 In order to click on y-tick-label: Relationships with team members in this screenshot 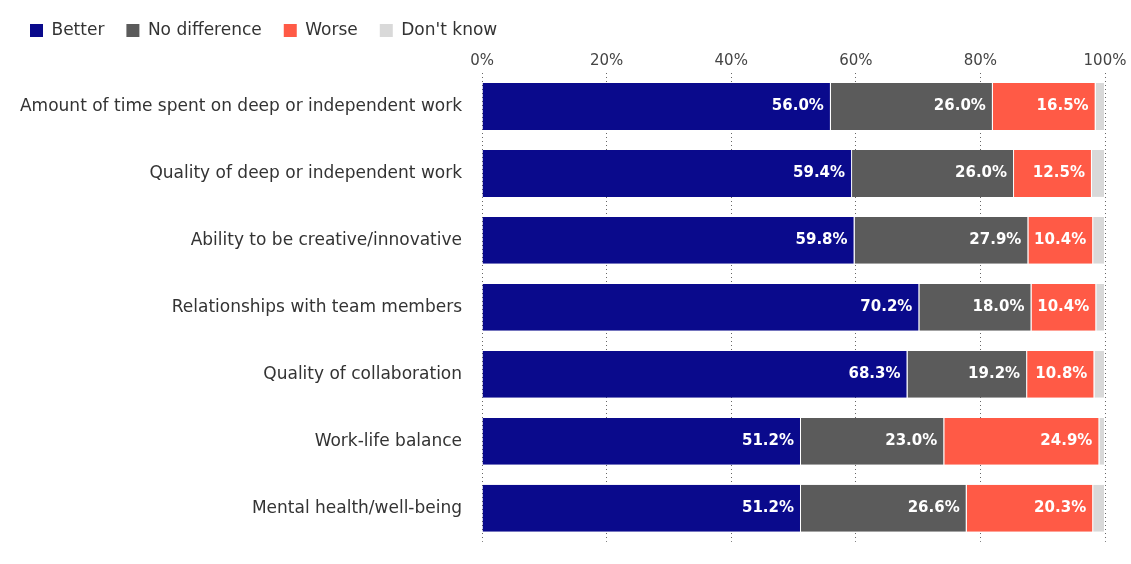, I will do `click(317, 305)`.